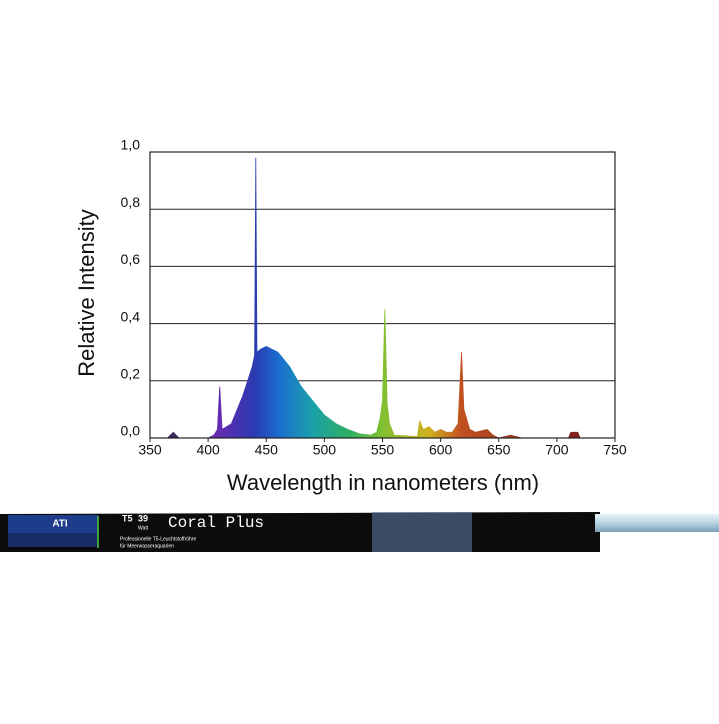 Image resolution: width=719 pixels, height=724 pixels. What do you see at coordinates (131, 431) in the screenshot?
I see `y-tick-label: 0,0` at bounding box center [131, 431].